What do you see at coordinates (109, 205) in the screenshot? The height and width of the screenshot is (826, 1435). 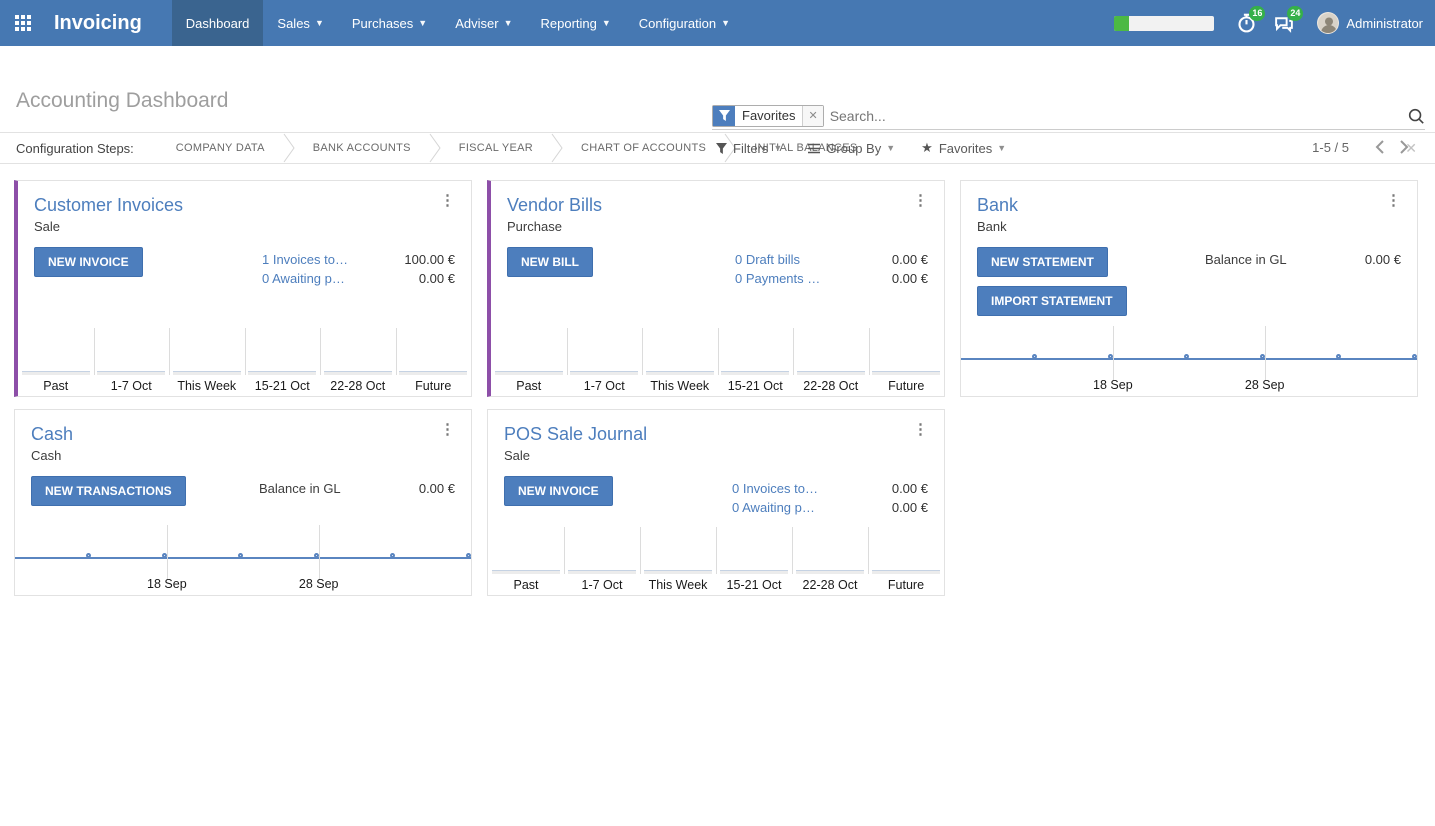 I see `card-title: Customer Invoices` at bounding box center [109, 205].